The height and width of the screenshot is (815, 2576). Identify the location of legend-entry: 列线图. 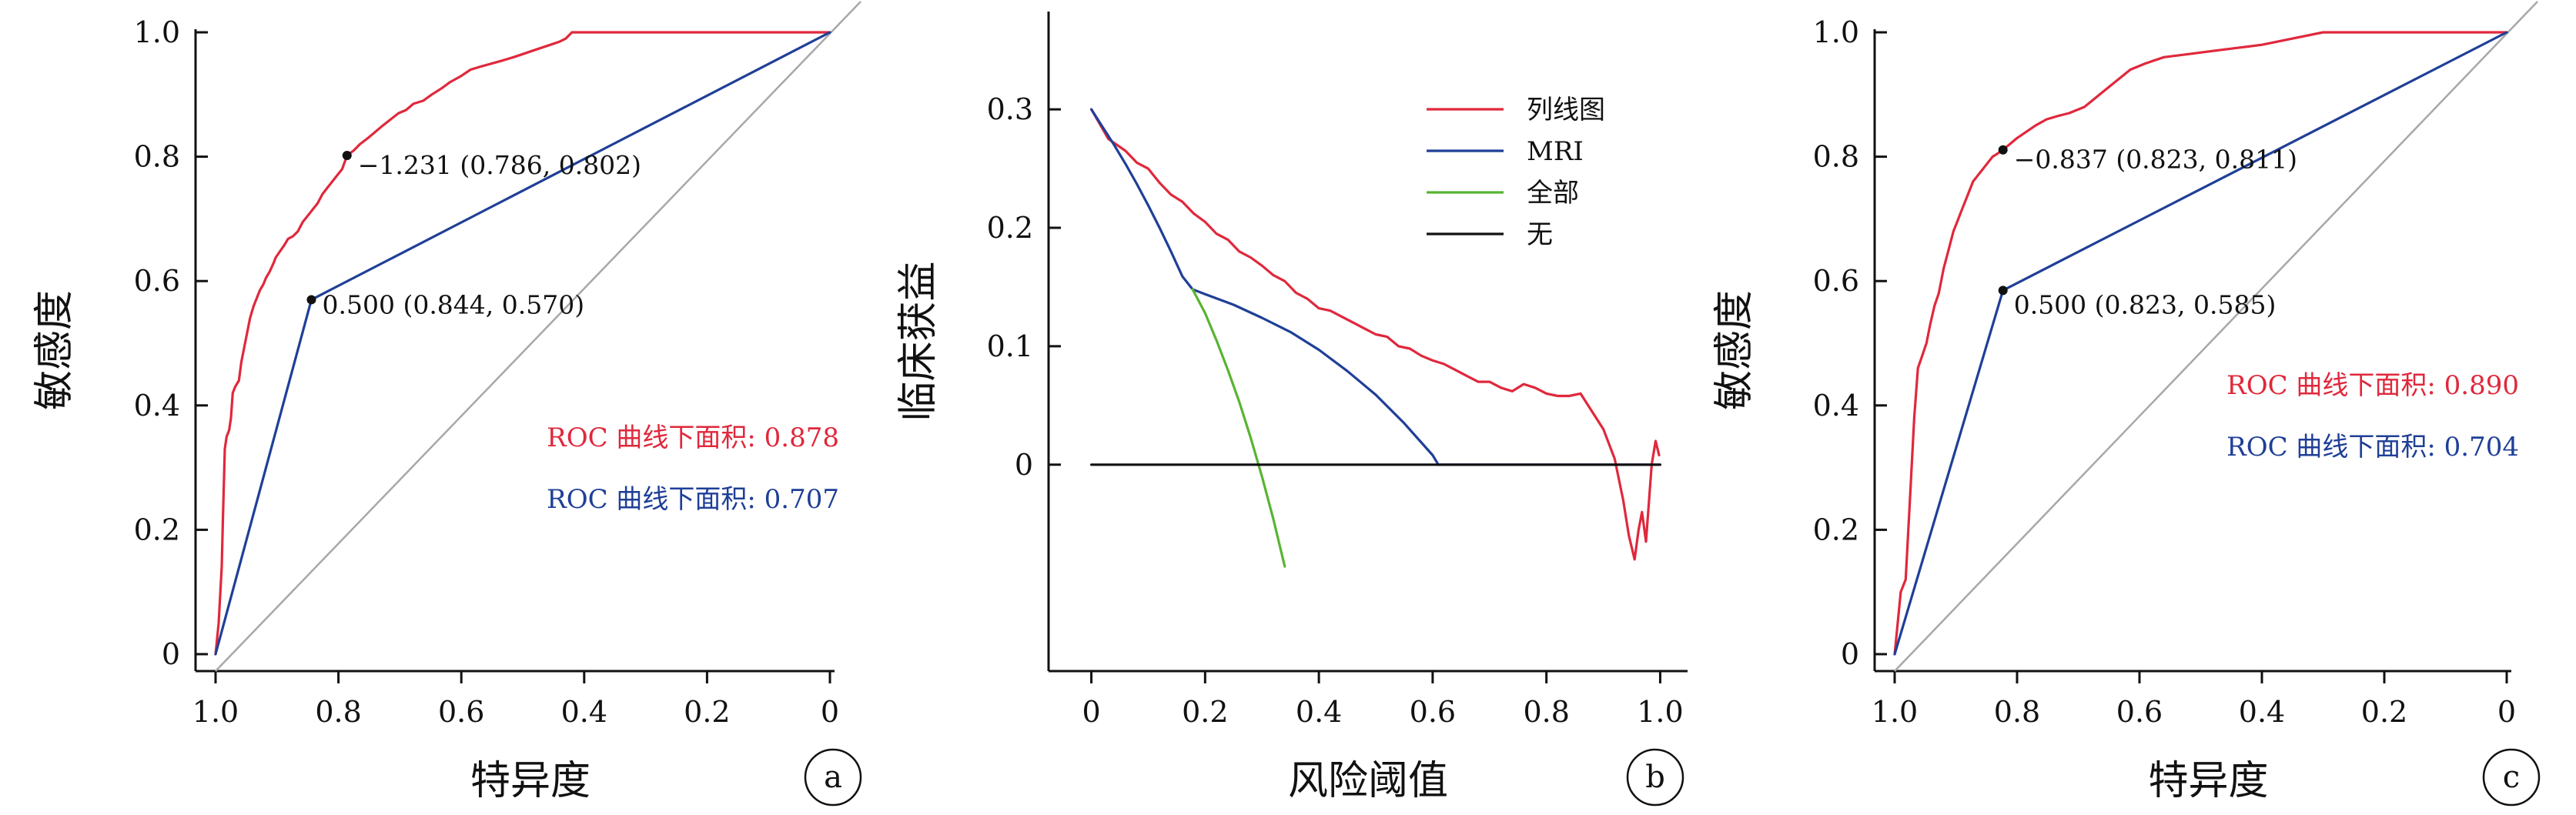
(1566, 110).